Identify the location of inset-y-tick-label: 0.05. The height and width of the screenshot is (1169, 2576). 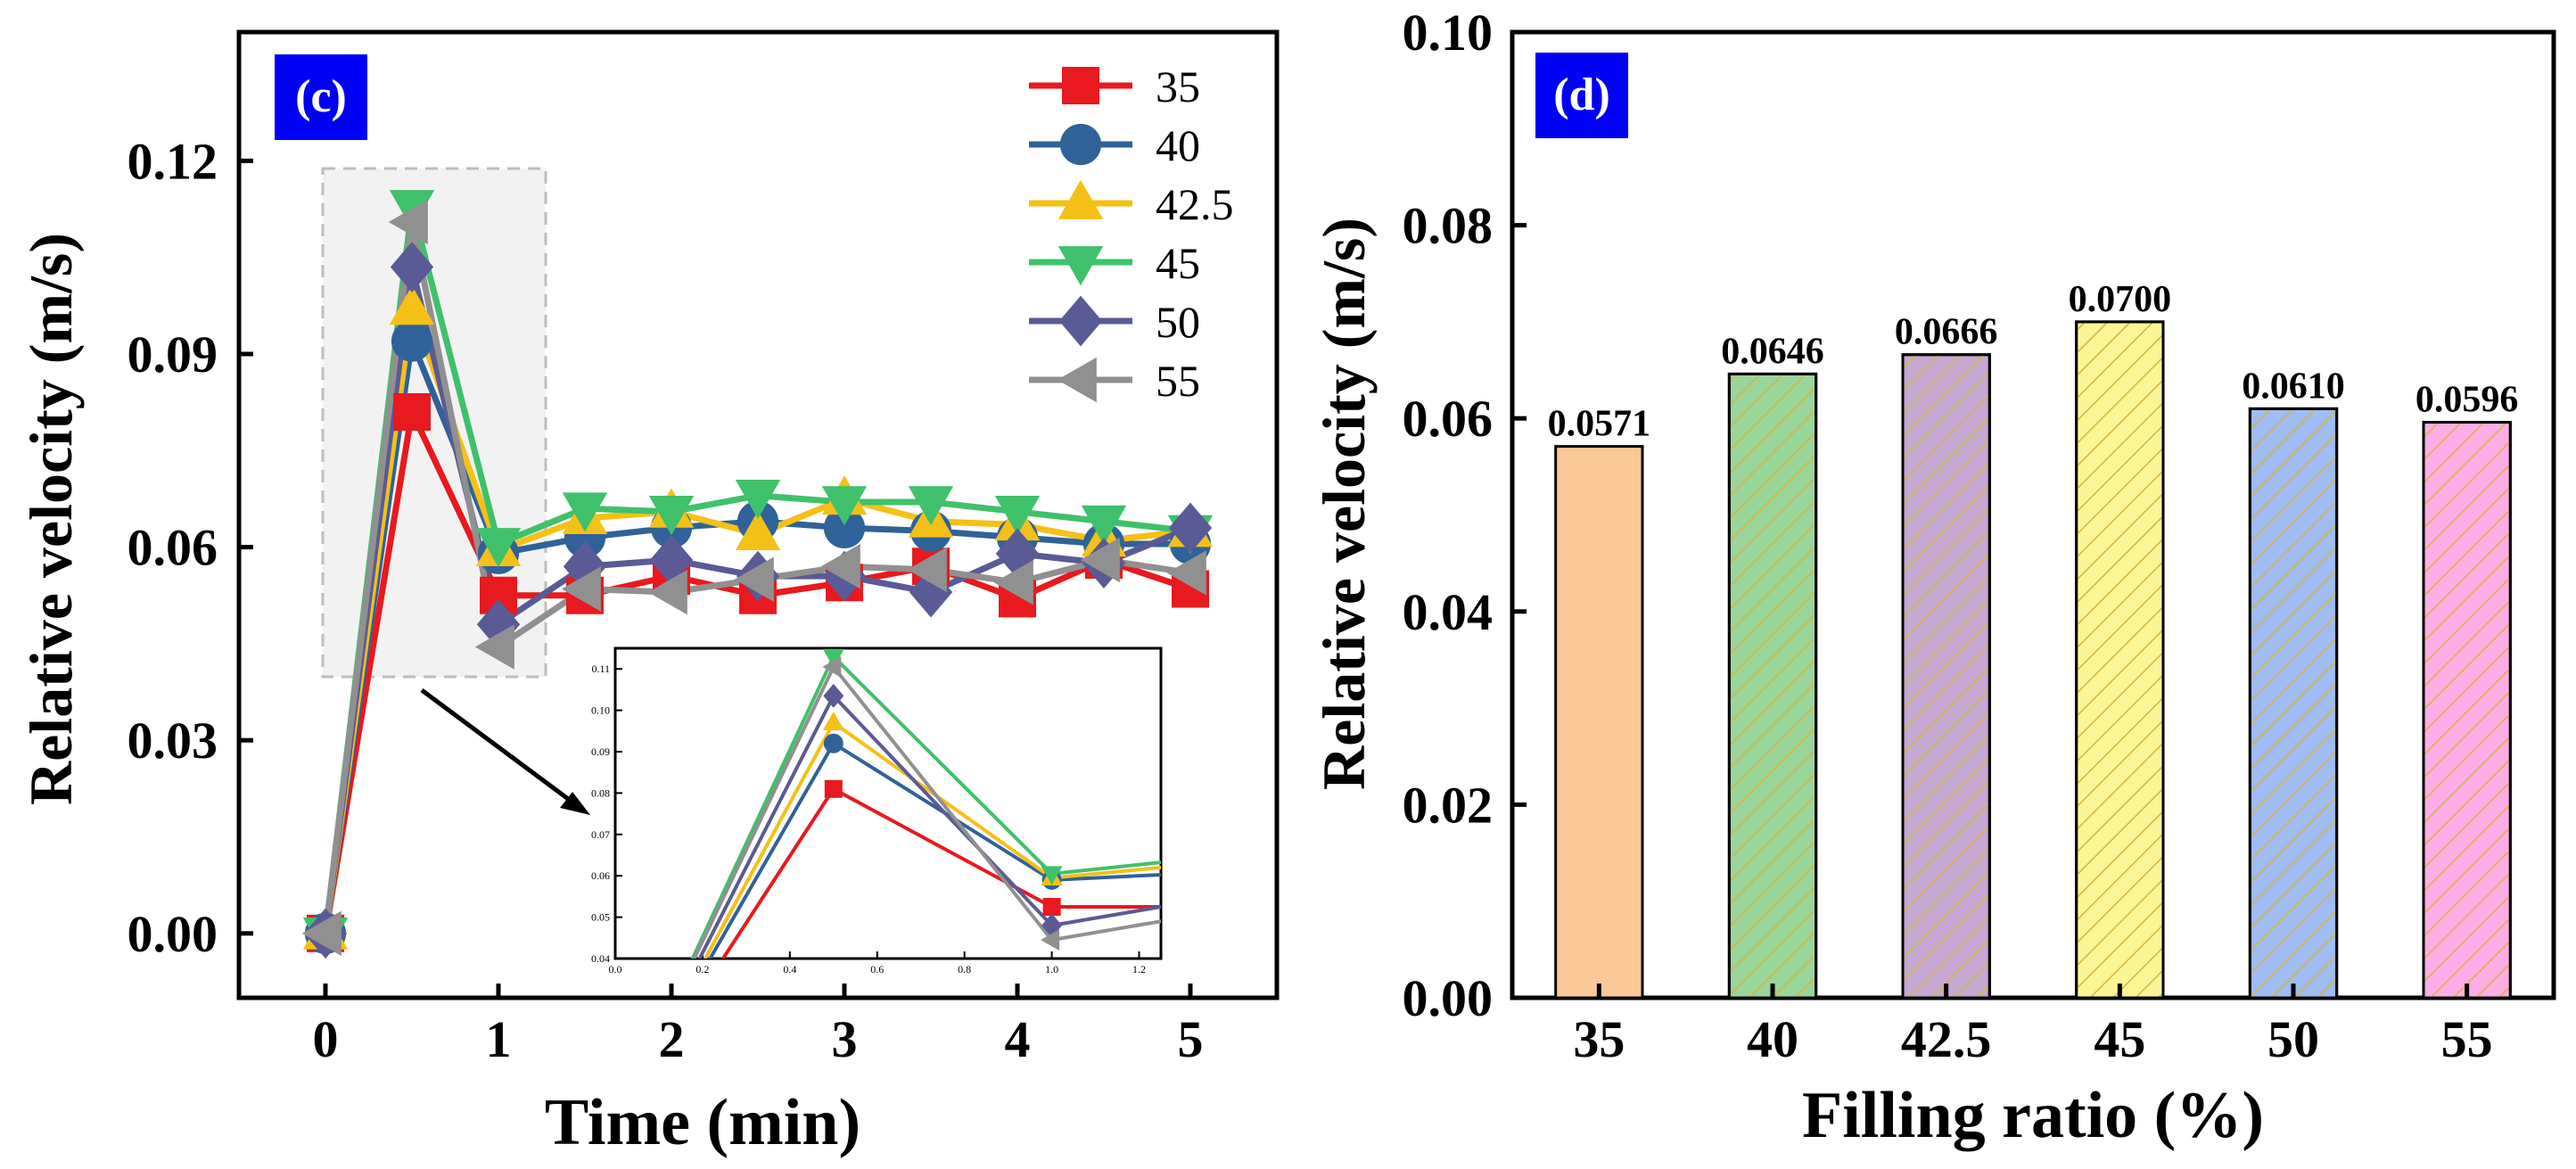
(600, 917).